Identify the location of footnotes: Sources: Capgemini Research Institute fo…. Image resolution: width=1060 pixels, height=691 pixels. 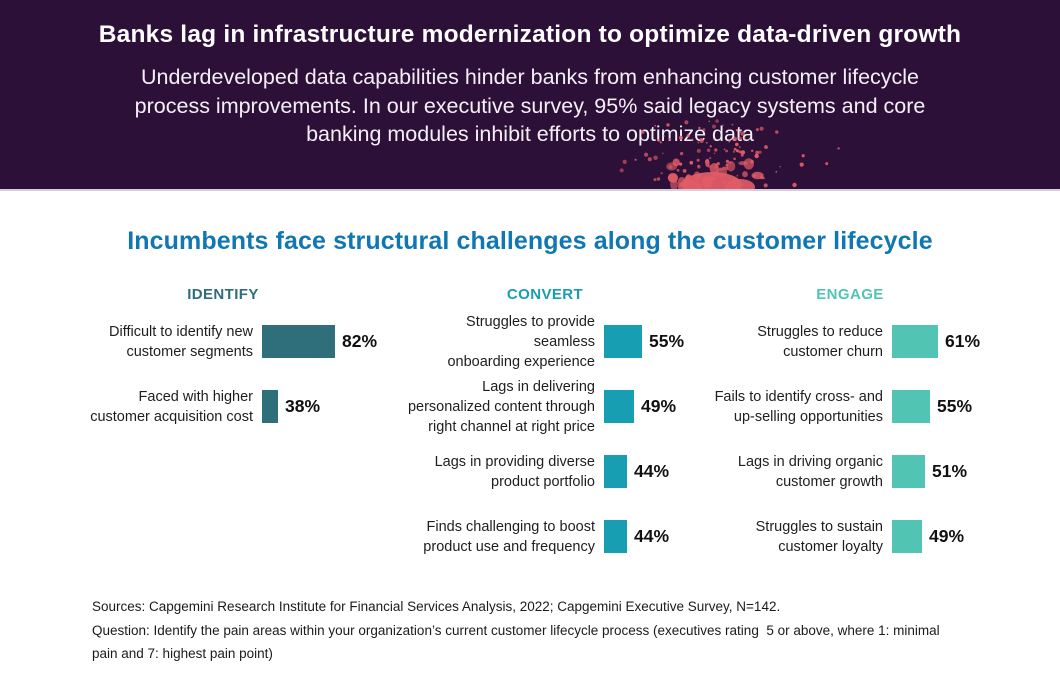
(530, 630).